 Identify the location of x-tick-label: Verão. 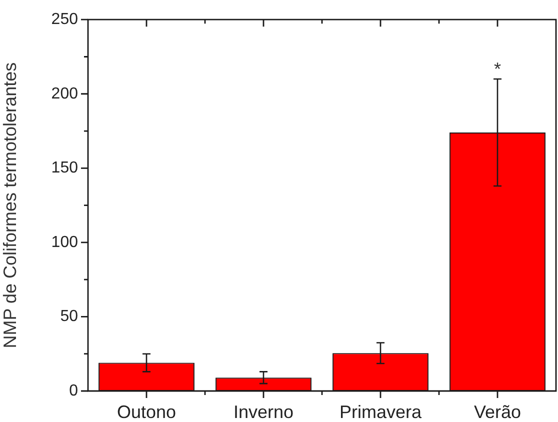
(498, 412).